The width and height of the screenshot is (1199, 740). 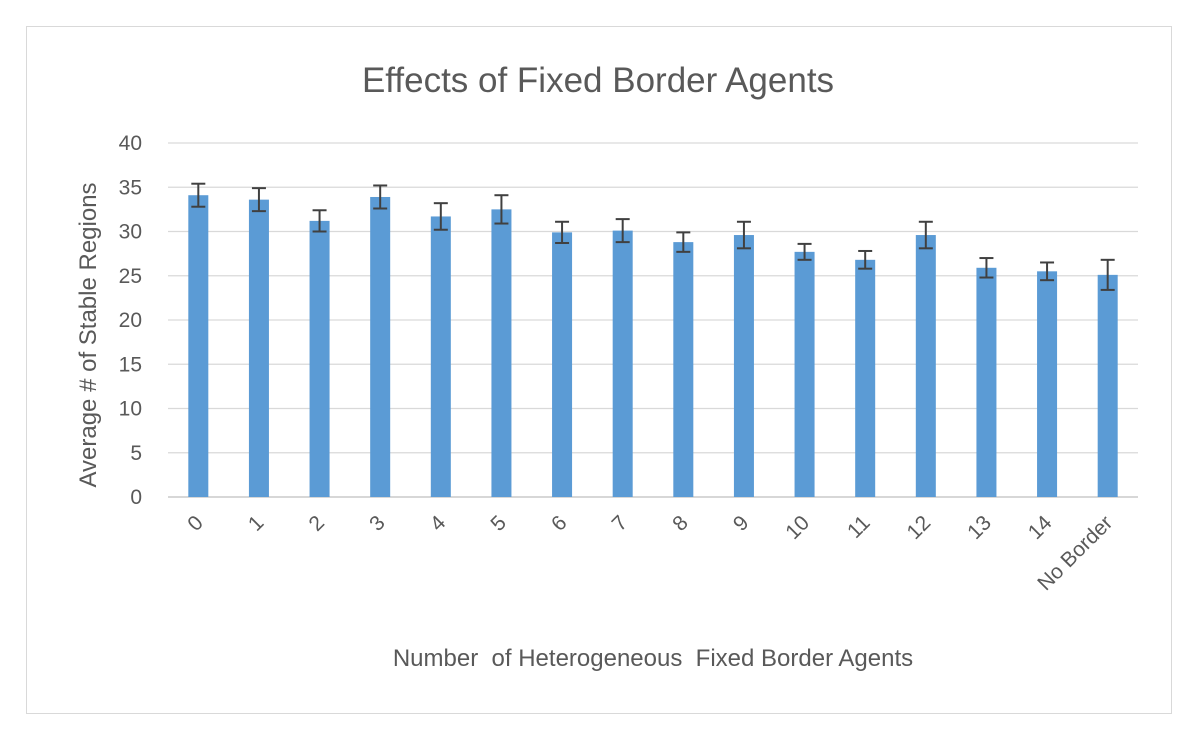 I want to click on x-tick-label: 10, so click(x=797, y=527).